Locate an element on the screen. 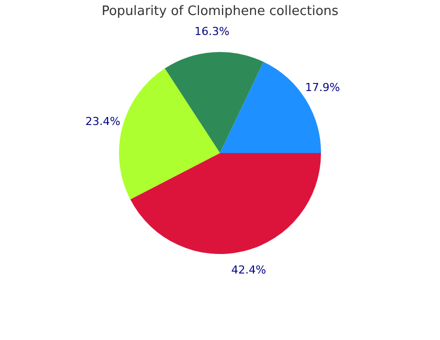  chart-title: Popularity of Clomiphene collections is located at coordinates (220, 11).